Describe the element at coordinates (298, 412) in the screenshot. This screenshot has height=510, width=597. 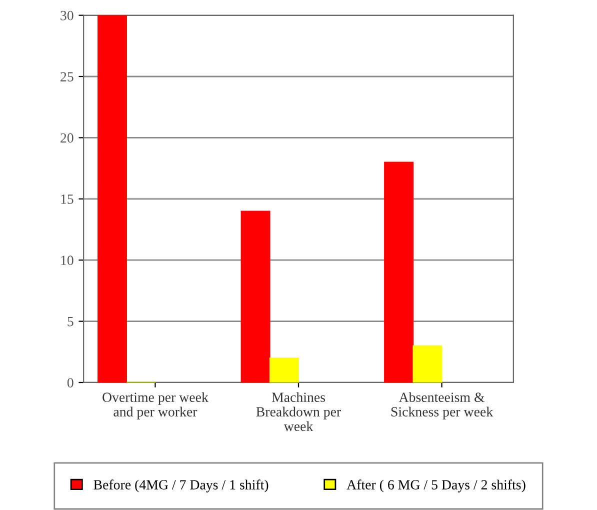
I see `x-tick-label: Machines Breakdown per week` at that location.